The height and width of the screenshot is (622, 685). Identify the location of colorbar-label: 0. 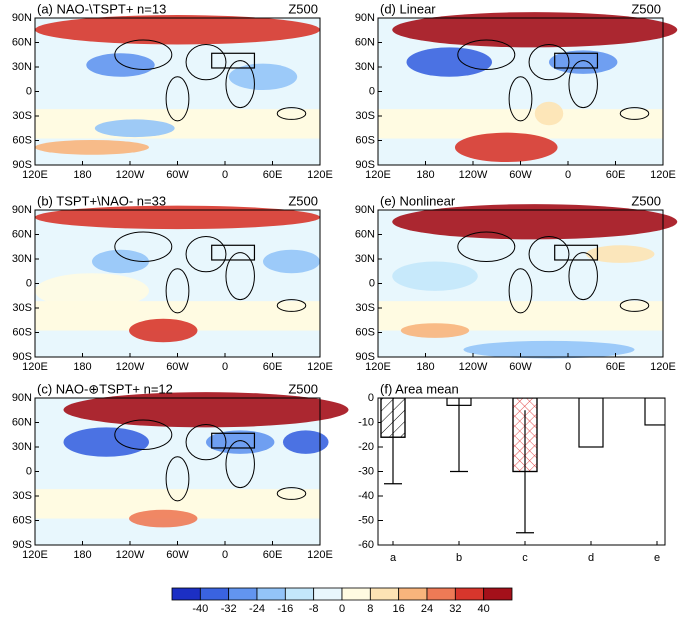
(342, 609).